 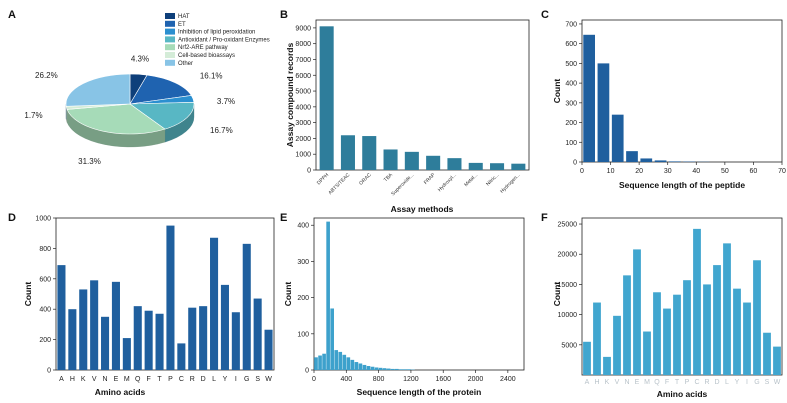 What do you see at coordinates (89, 161) in the screenshot?
I see `pie-percentage-label: 31.3%` at bounding box center [89, 161].